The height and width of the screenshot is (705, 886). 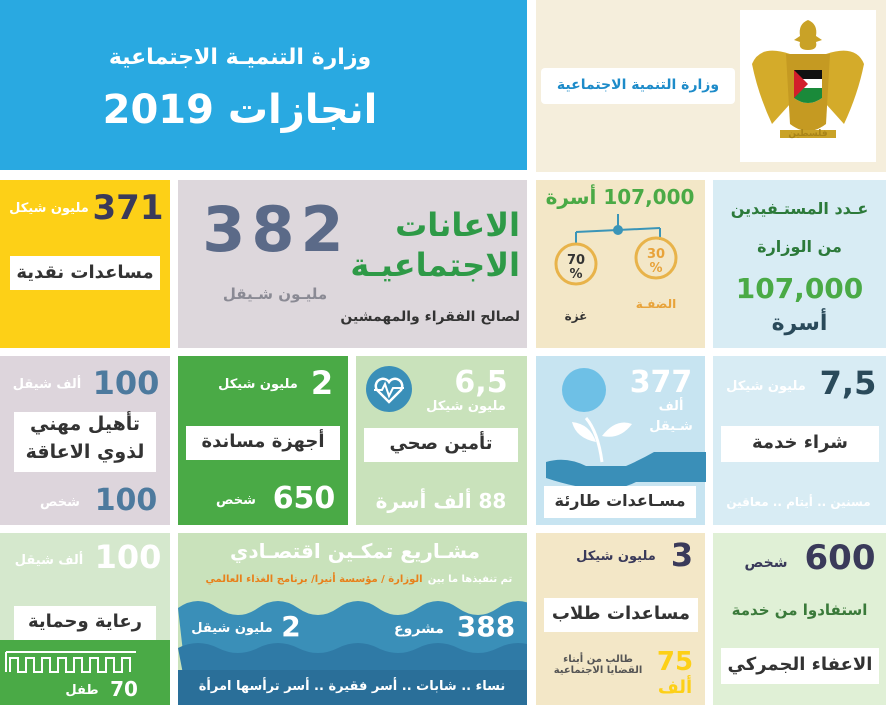 What do you see at coordinates (661, 382) in the screenshot?
I see `emergency-amount: 377` at bounding box center [661, 382].